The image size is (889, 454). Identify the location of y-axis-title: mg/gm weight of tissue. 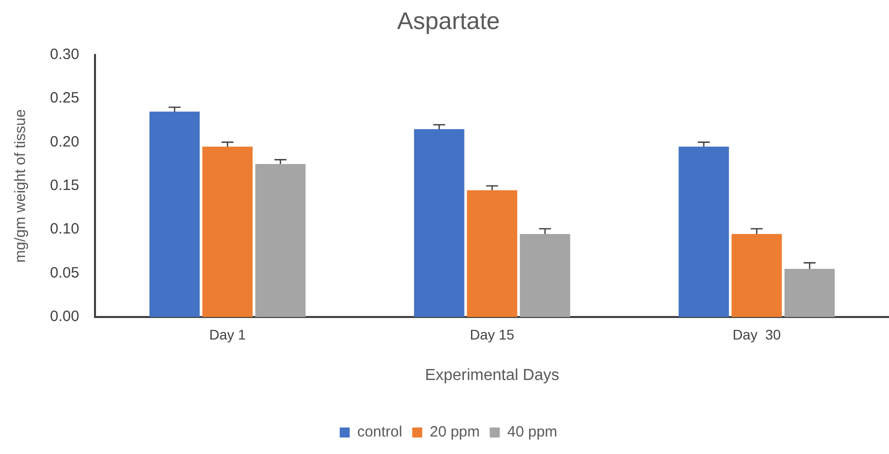
(21, 186).